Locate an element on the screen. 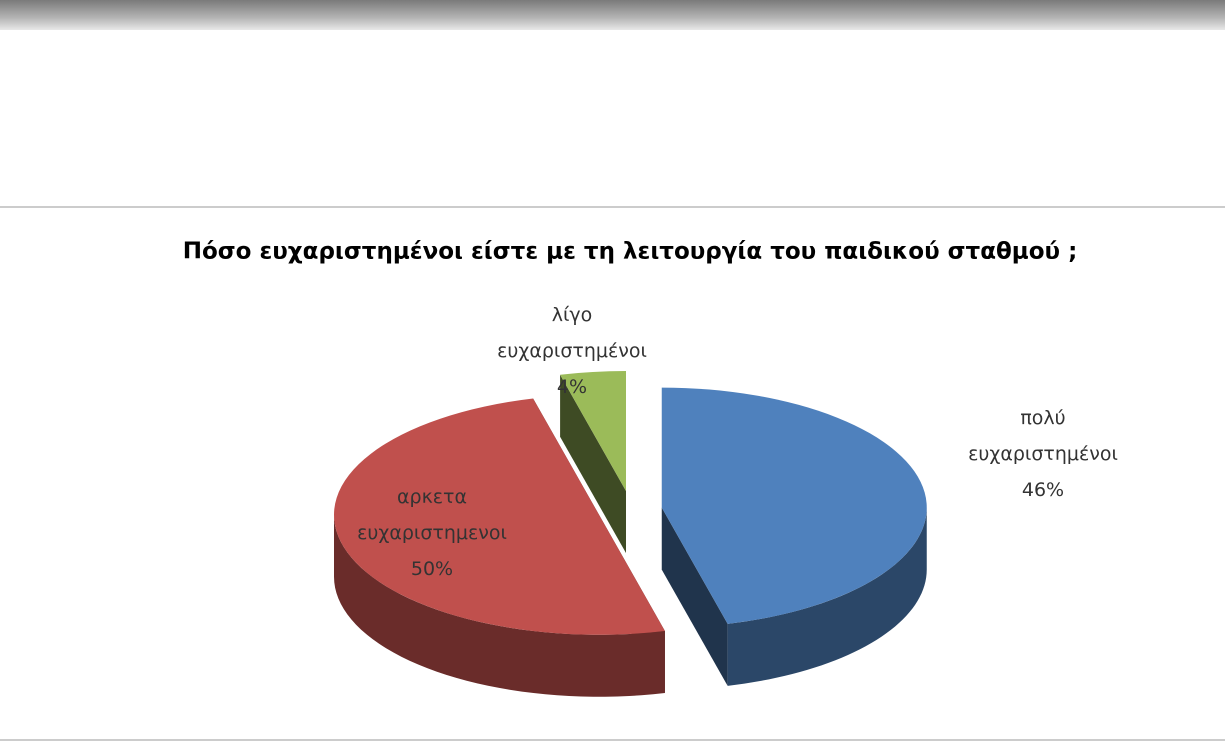 This screenshot has width=1225, height=748. data-label: αρκετα ευχαριστημενοι 50% is located at coordinates (432, 533).